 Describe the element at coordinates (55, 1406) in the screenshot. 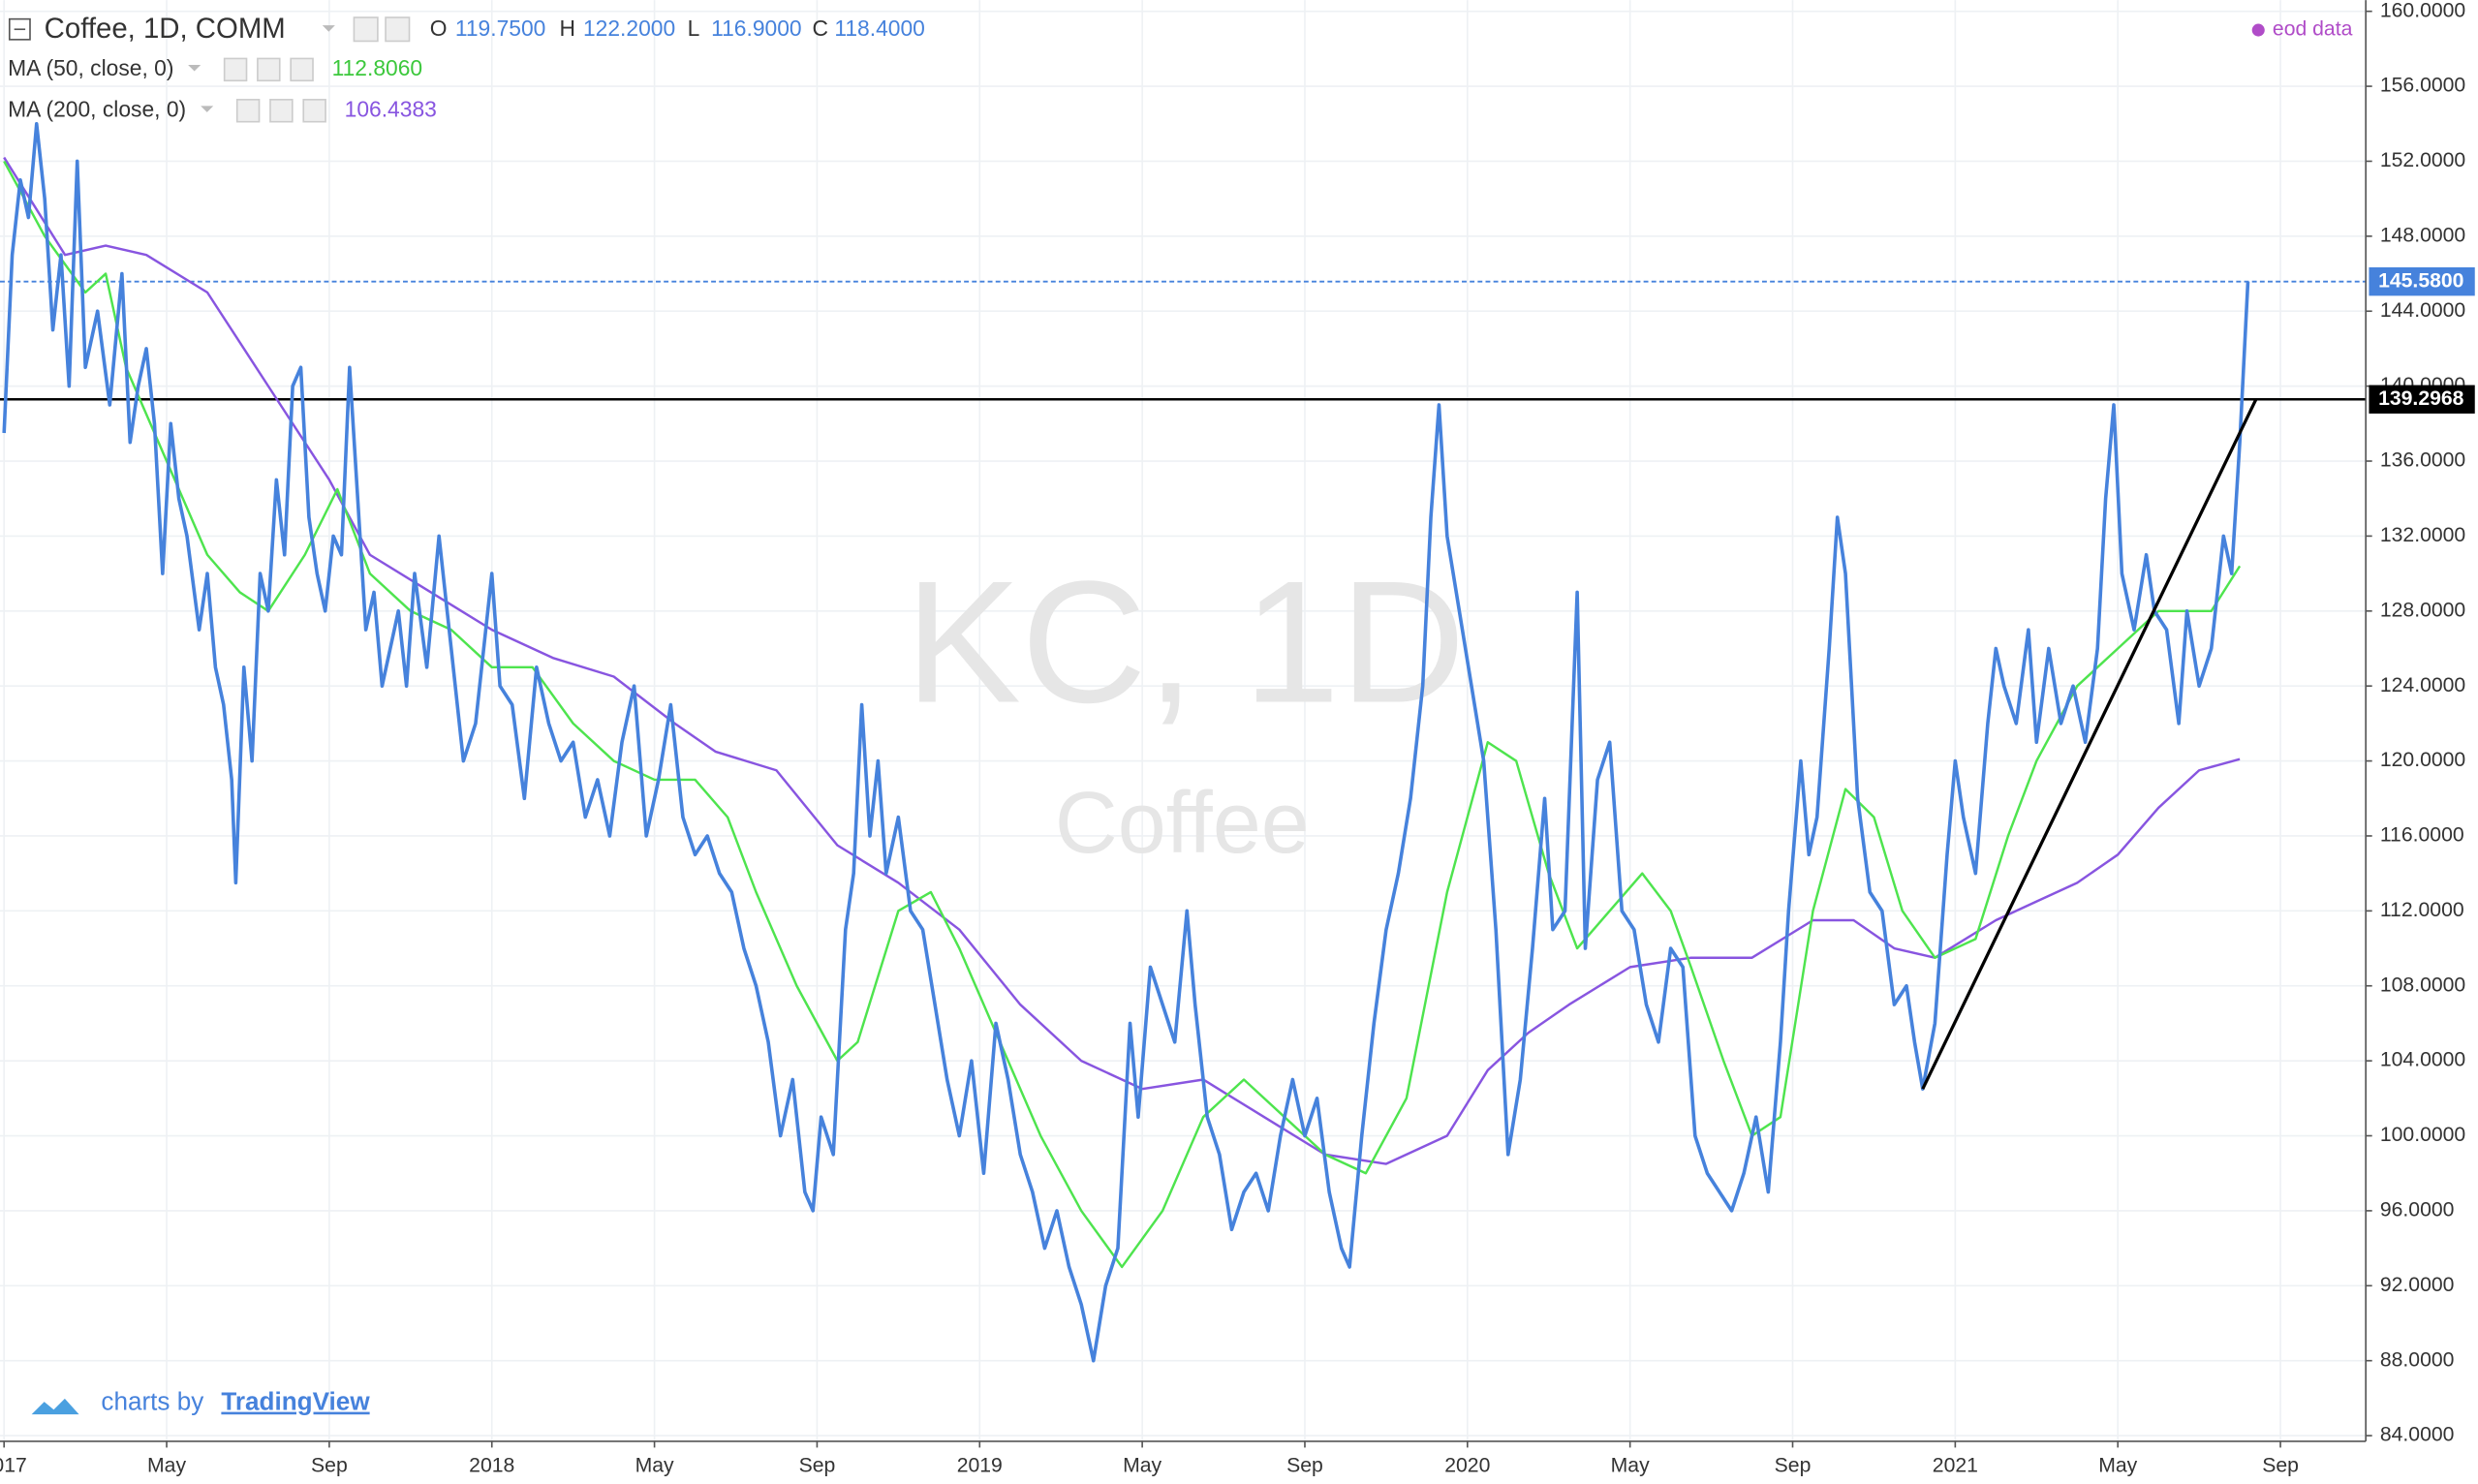

I see `brand-logo` at that location.